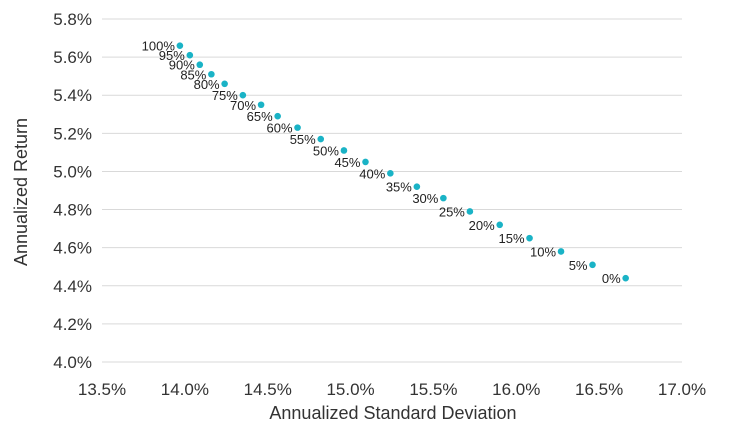 The width and height of the screenshot is (730, 425). Describe the element at coordinates (72, 324) in the screenshot. I see `y-tick-label: 4.2%` at that location.